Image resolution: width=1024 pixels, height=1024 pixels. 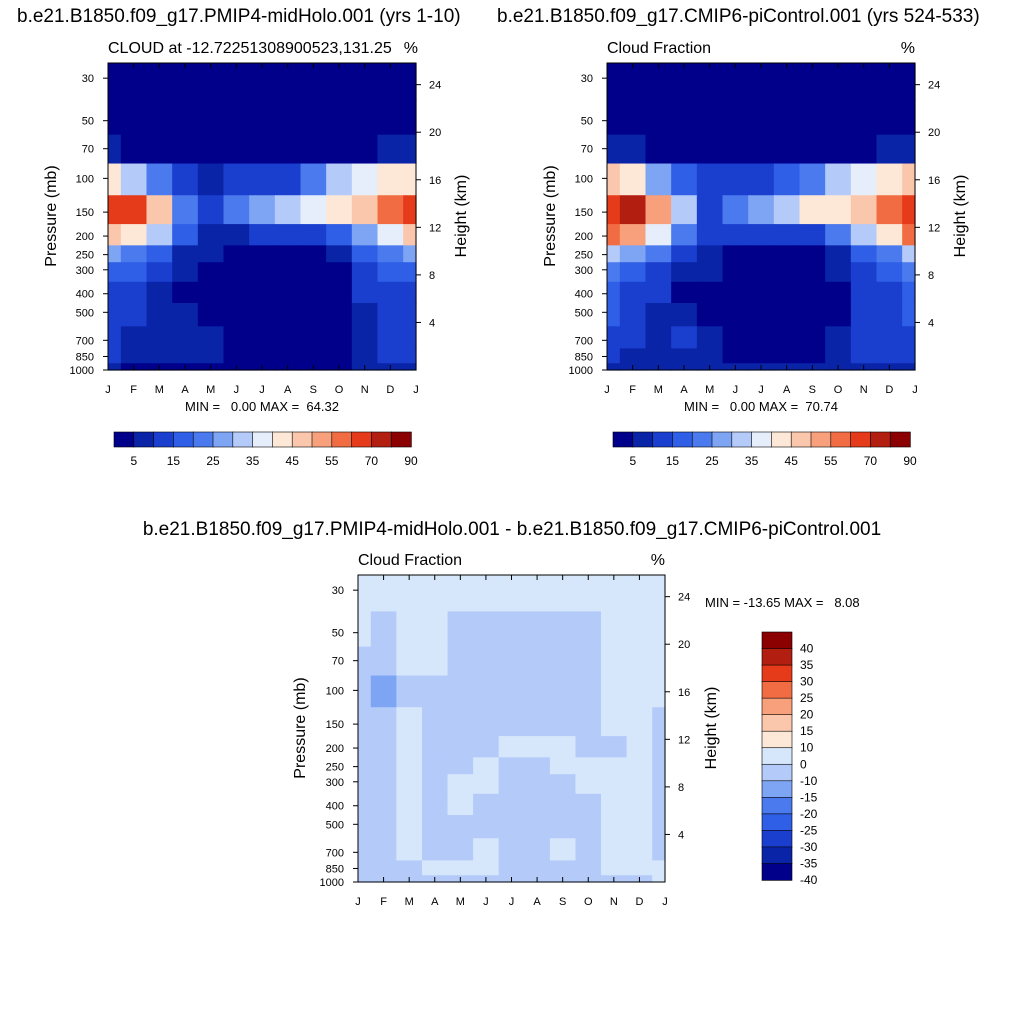 I want to click on panel-3-heatmap-cells, so click(x=512, y=729).